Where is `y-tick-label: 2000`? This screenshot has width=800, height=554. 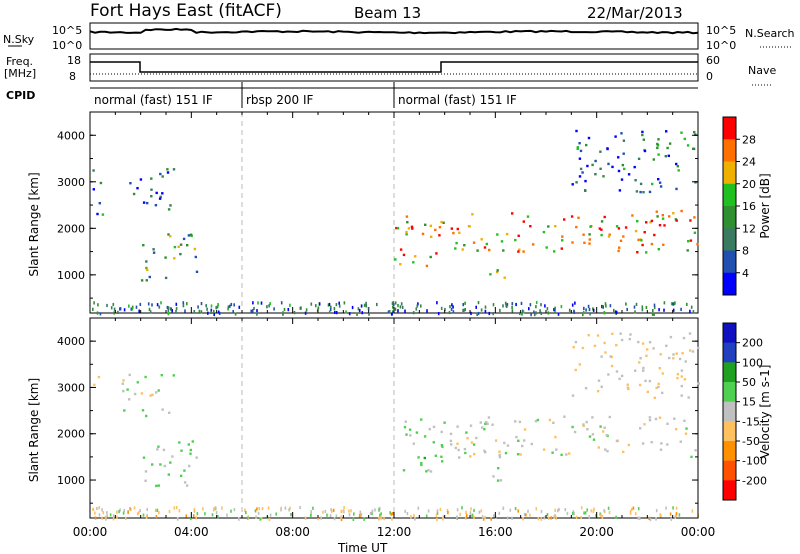
y-tick-label: 2000 is located at coordinates (71, 434).